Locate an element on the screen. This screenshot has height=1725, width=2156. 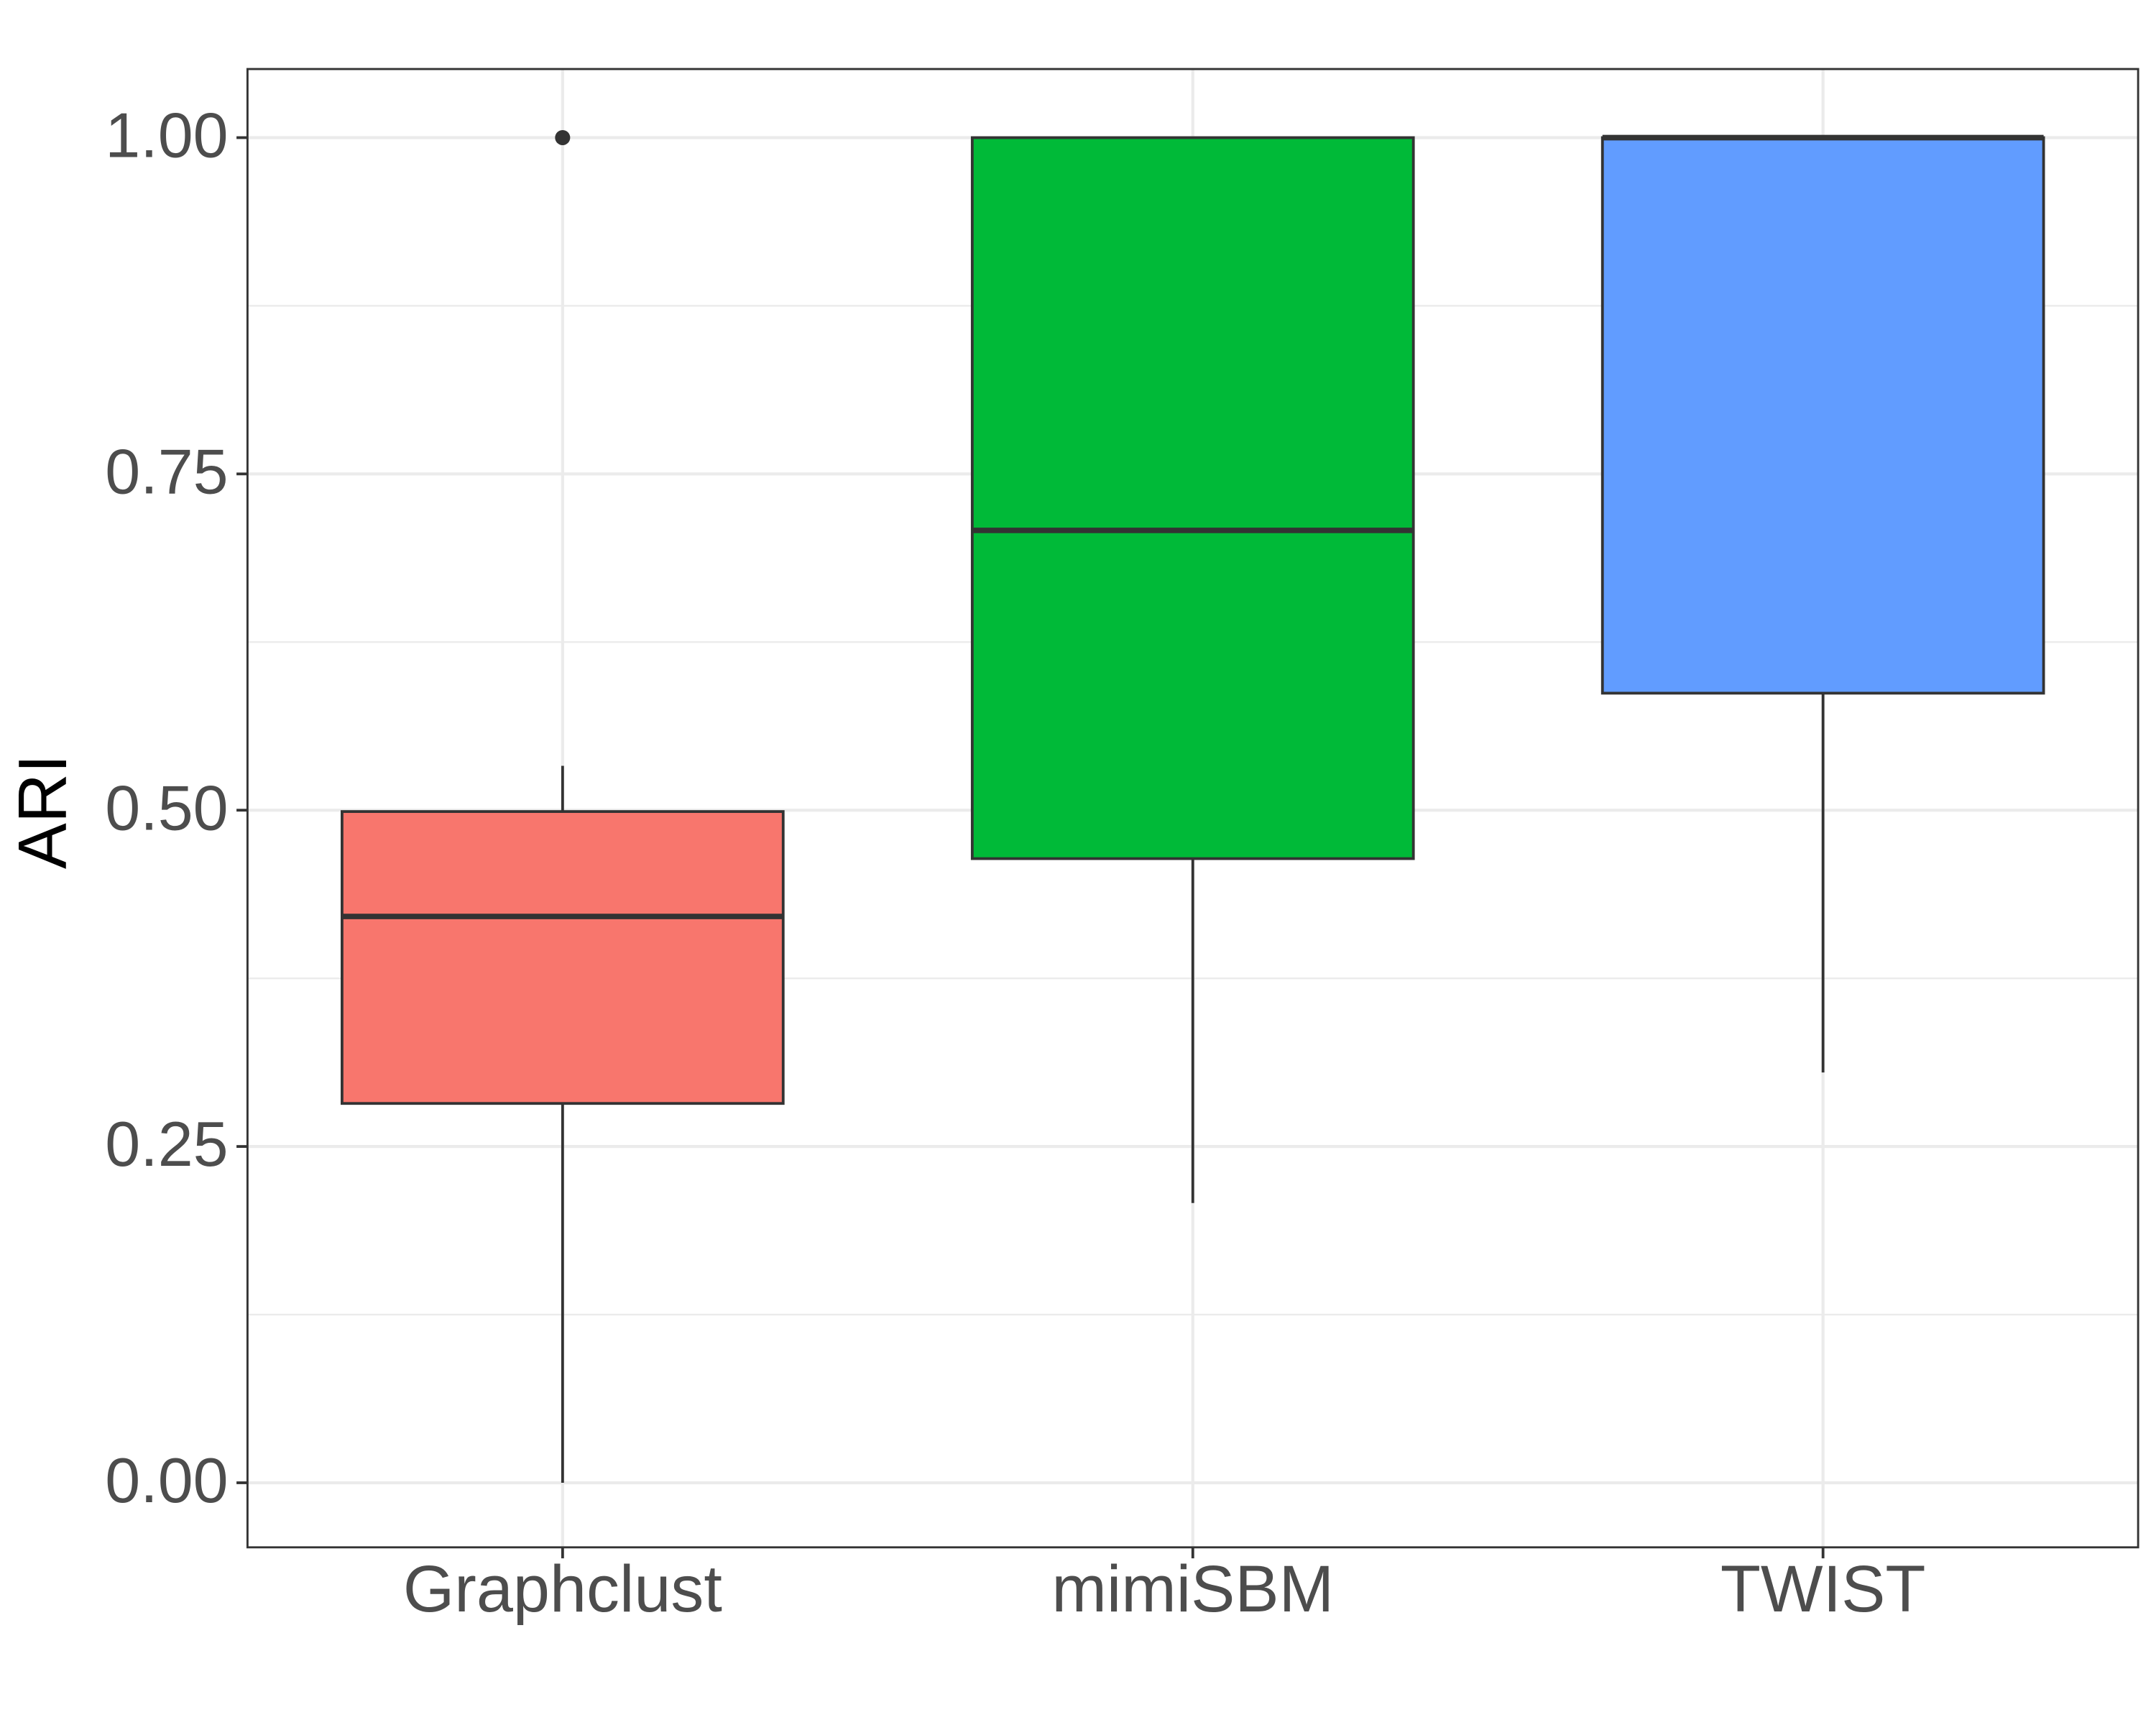
outlier is located at coordinates (563, 137).